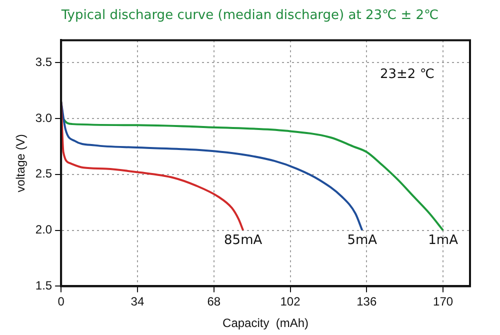 The image size is (500, 335). I want to click on y-tick-label: 3.5, so click(43, 61).